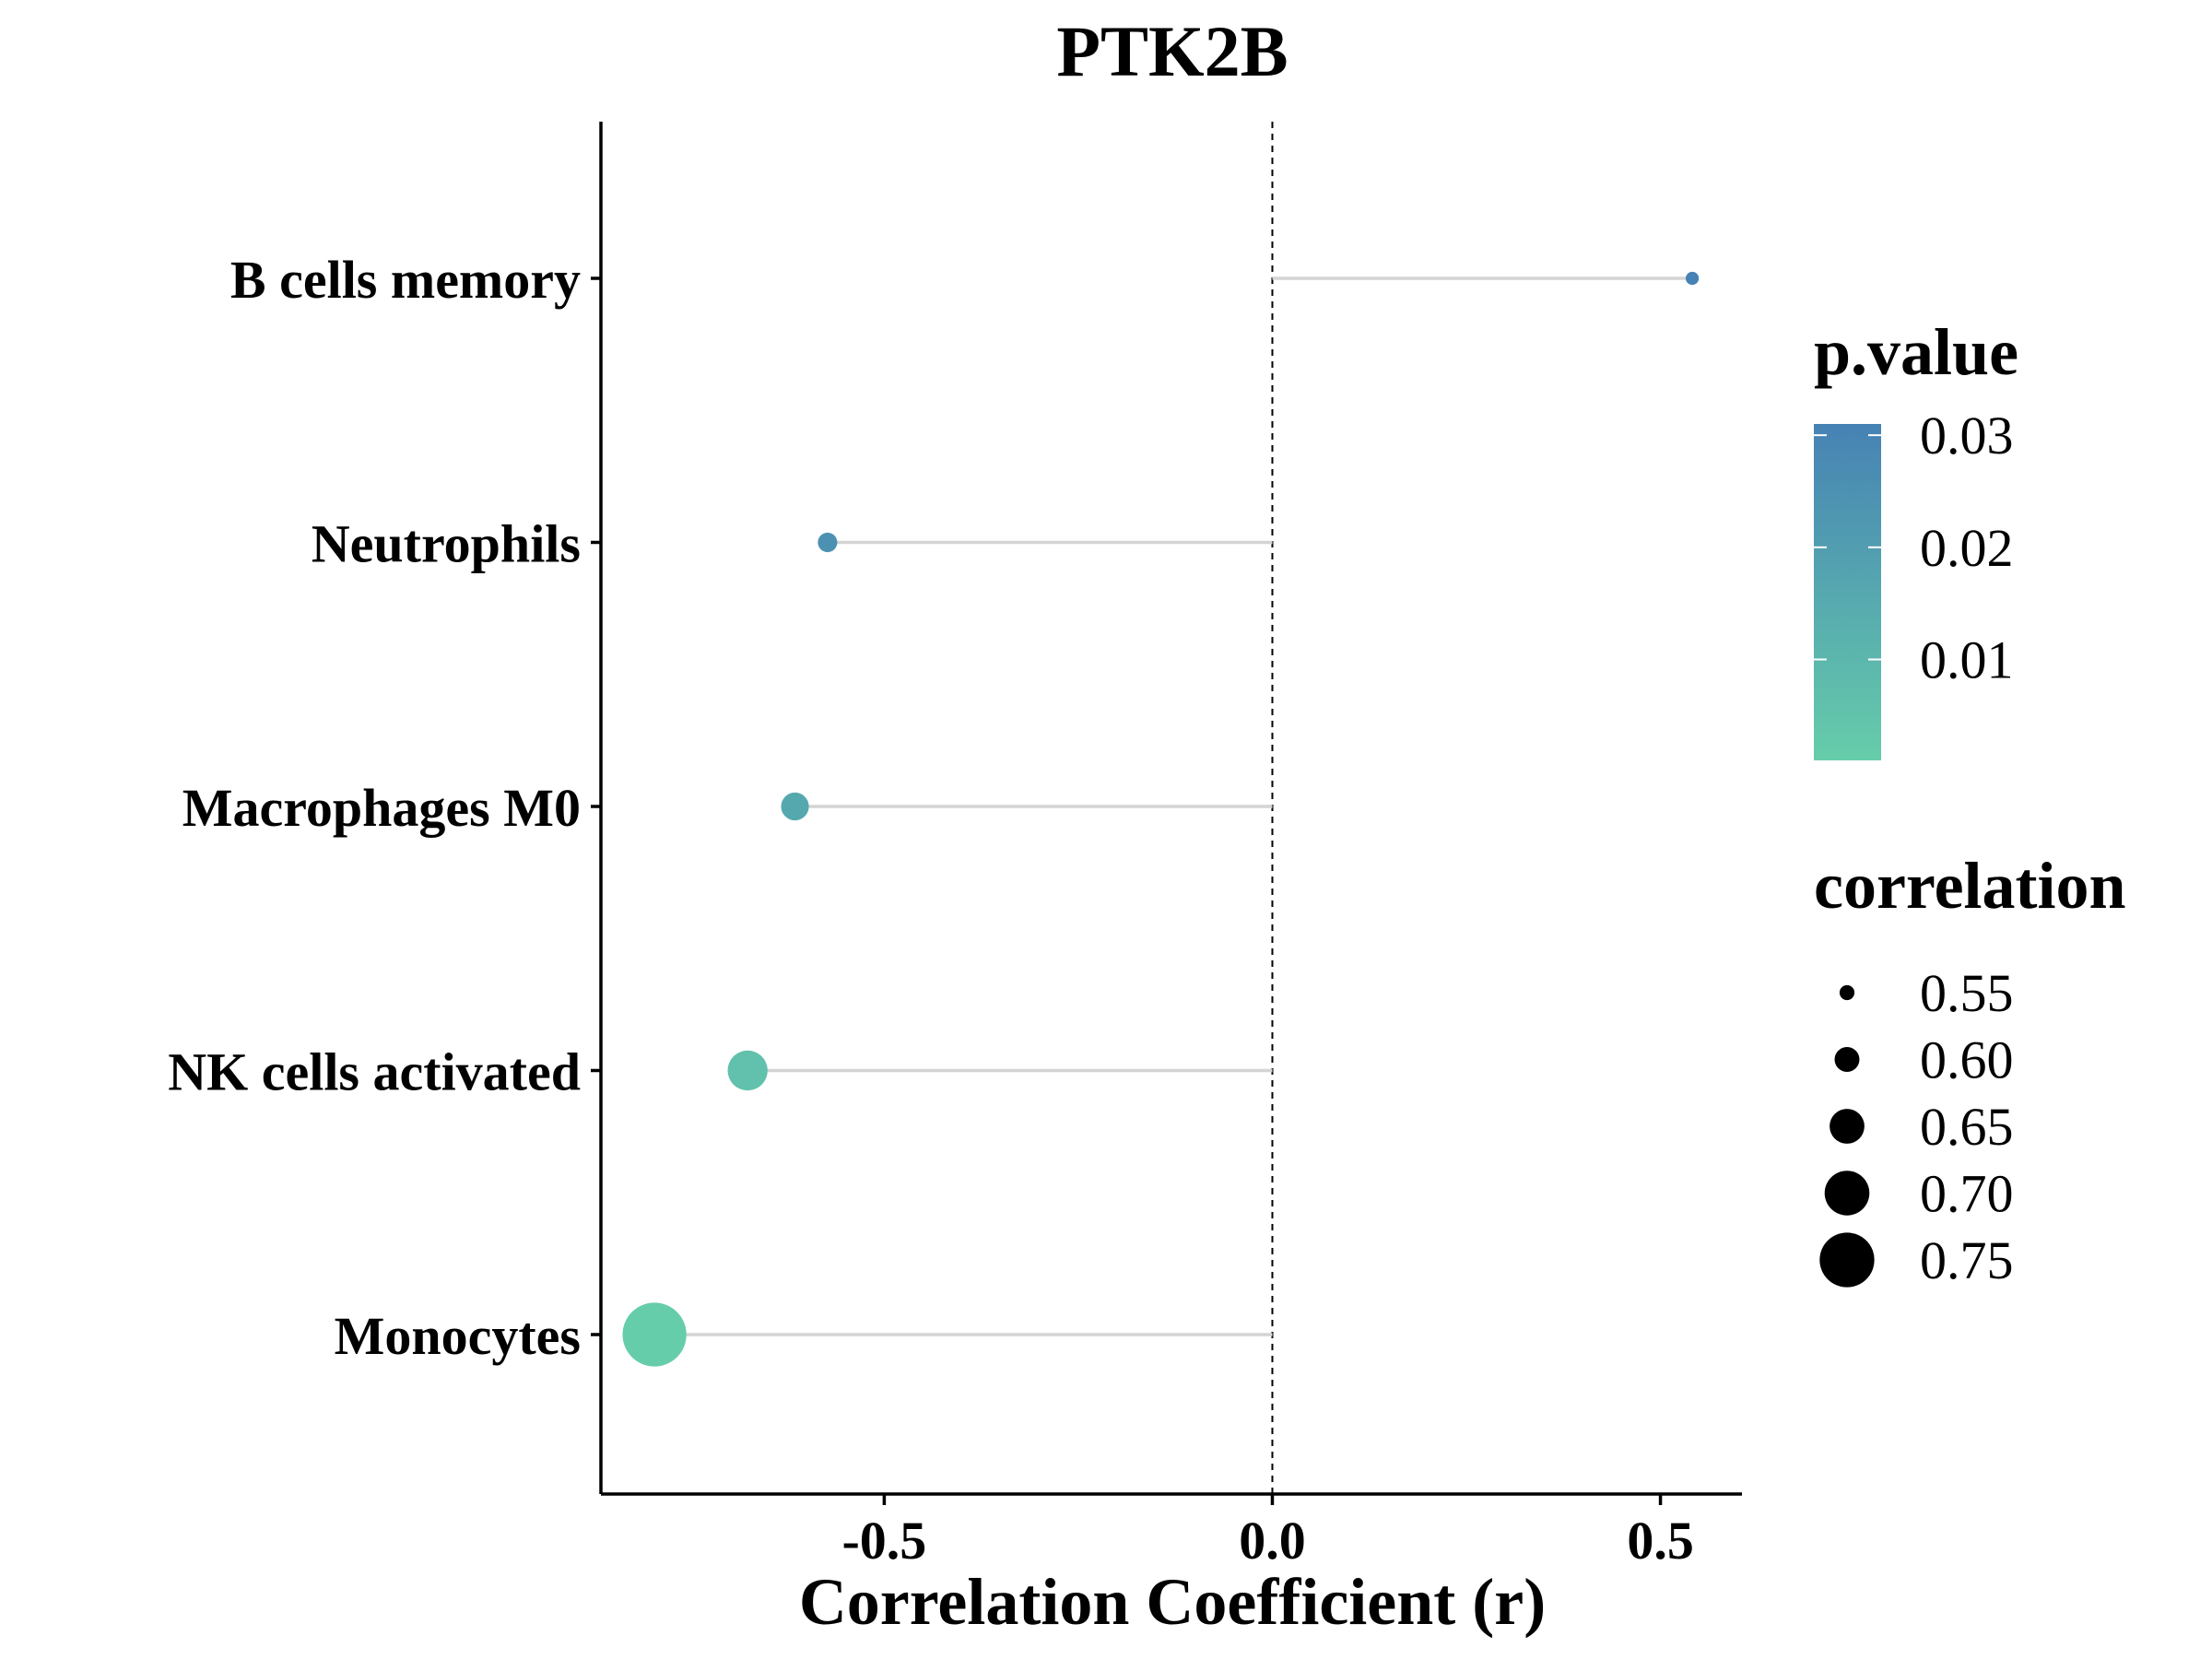 This screenshot has height=1659, width=2212. Describe the element at coordinates (1967, 1127) in the screenshot. I see `size-legend-label: 0.65` at that location.